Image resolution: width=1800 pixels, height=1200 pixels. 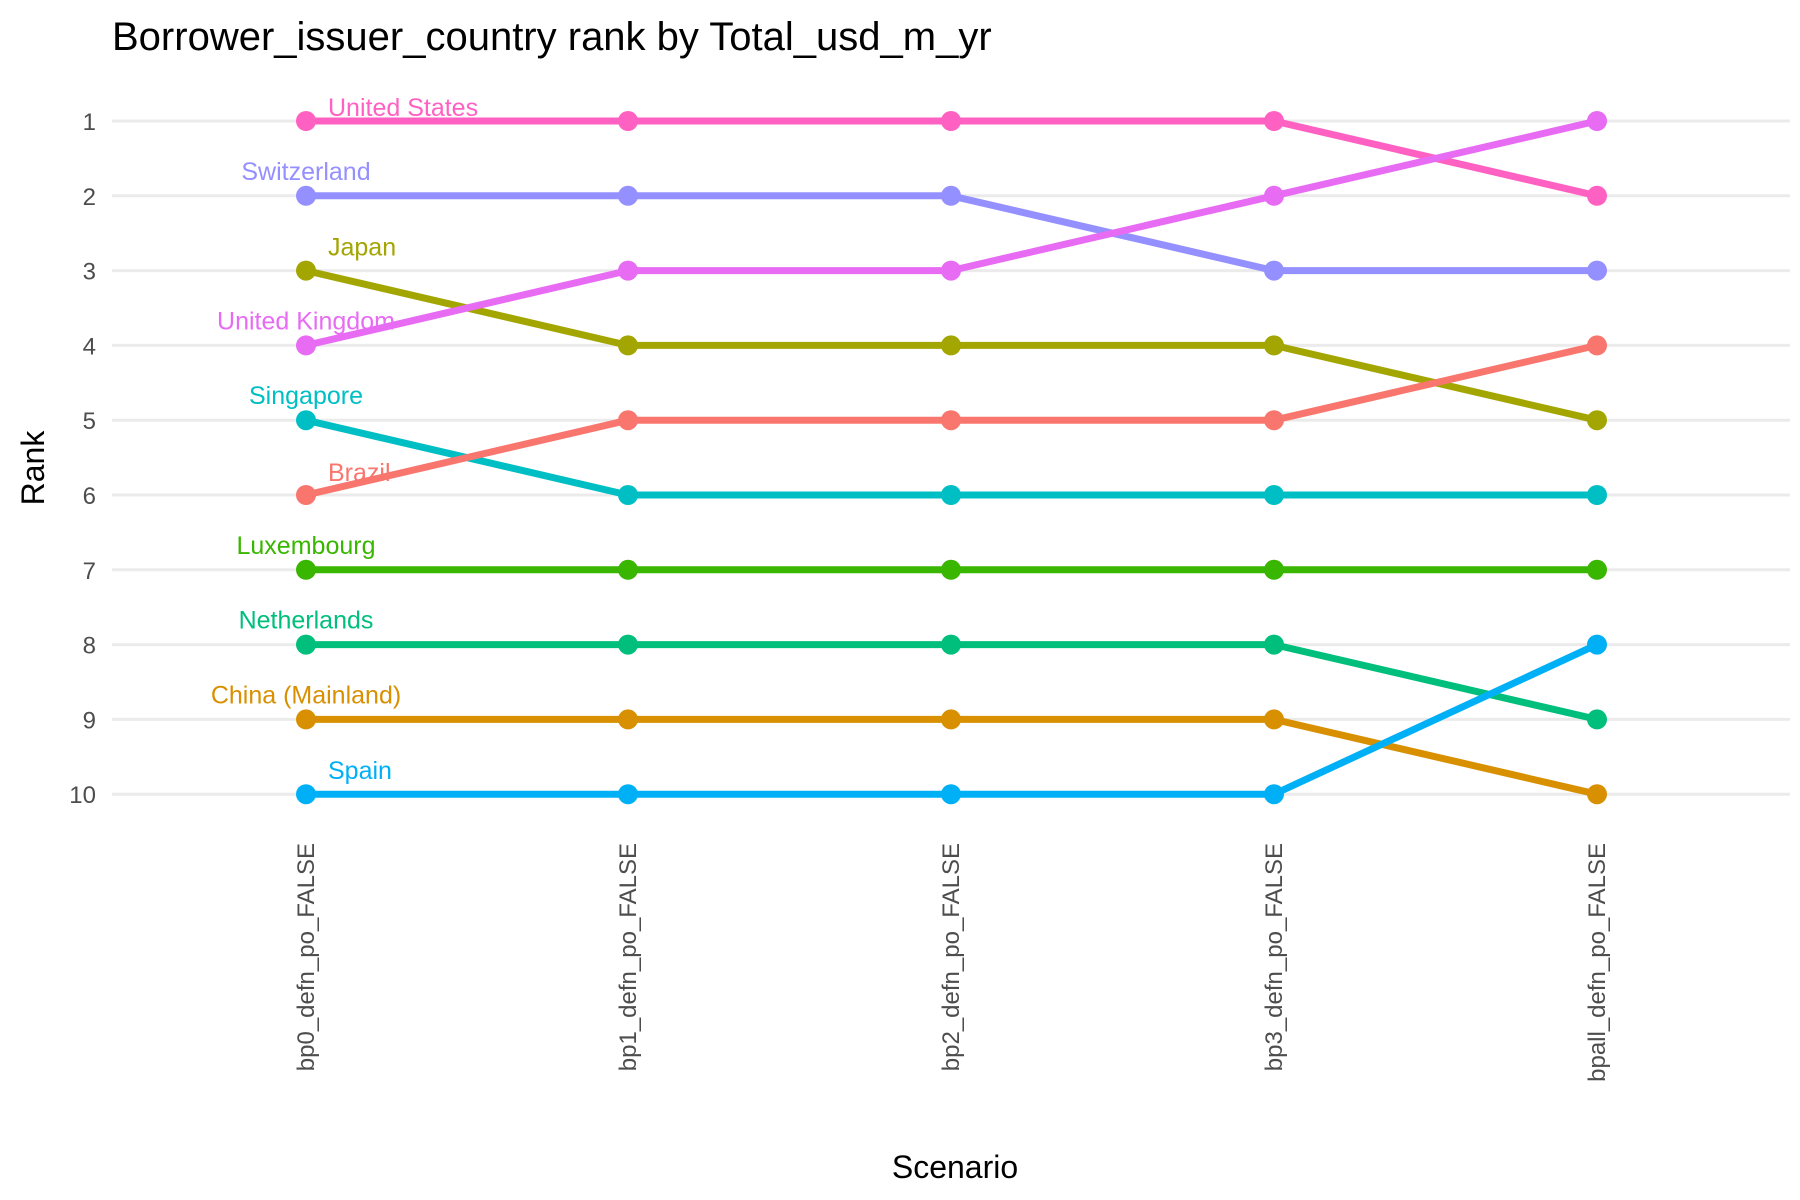 I want to click on y-tick-label-7: 7, so click(x=89, y=571).